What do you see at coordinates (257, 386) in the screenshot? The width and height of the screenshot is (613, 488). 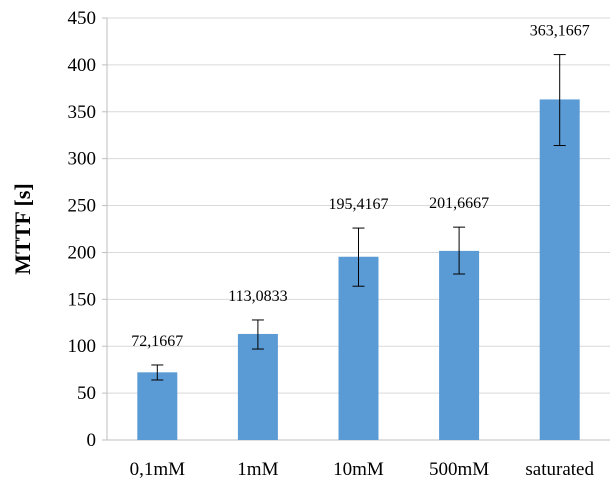 I see `bar-1mM` at bounding box center [257, 386].